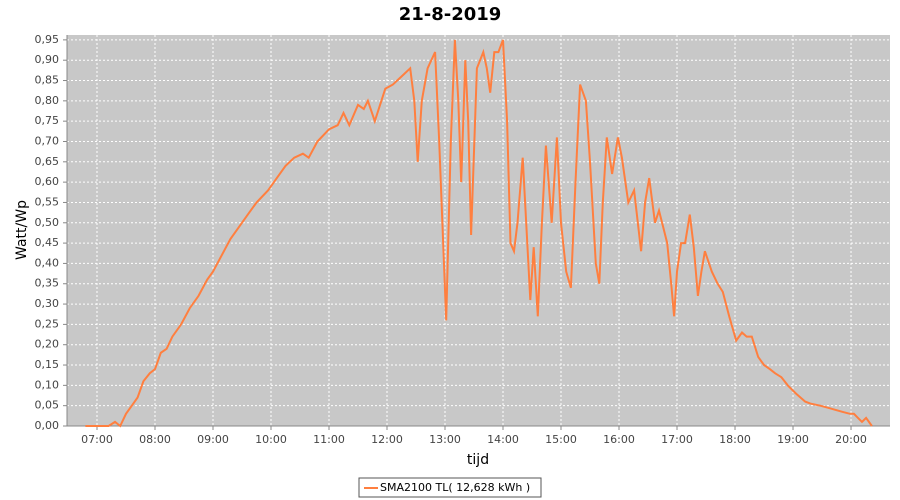 The width and height of the screenshot is (900, 500). What do you see at coordinates (47, 181) in the screenshot?
I see `y-tick-label: 0,60` at bounding box center [47, 181].